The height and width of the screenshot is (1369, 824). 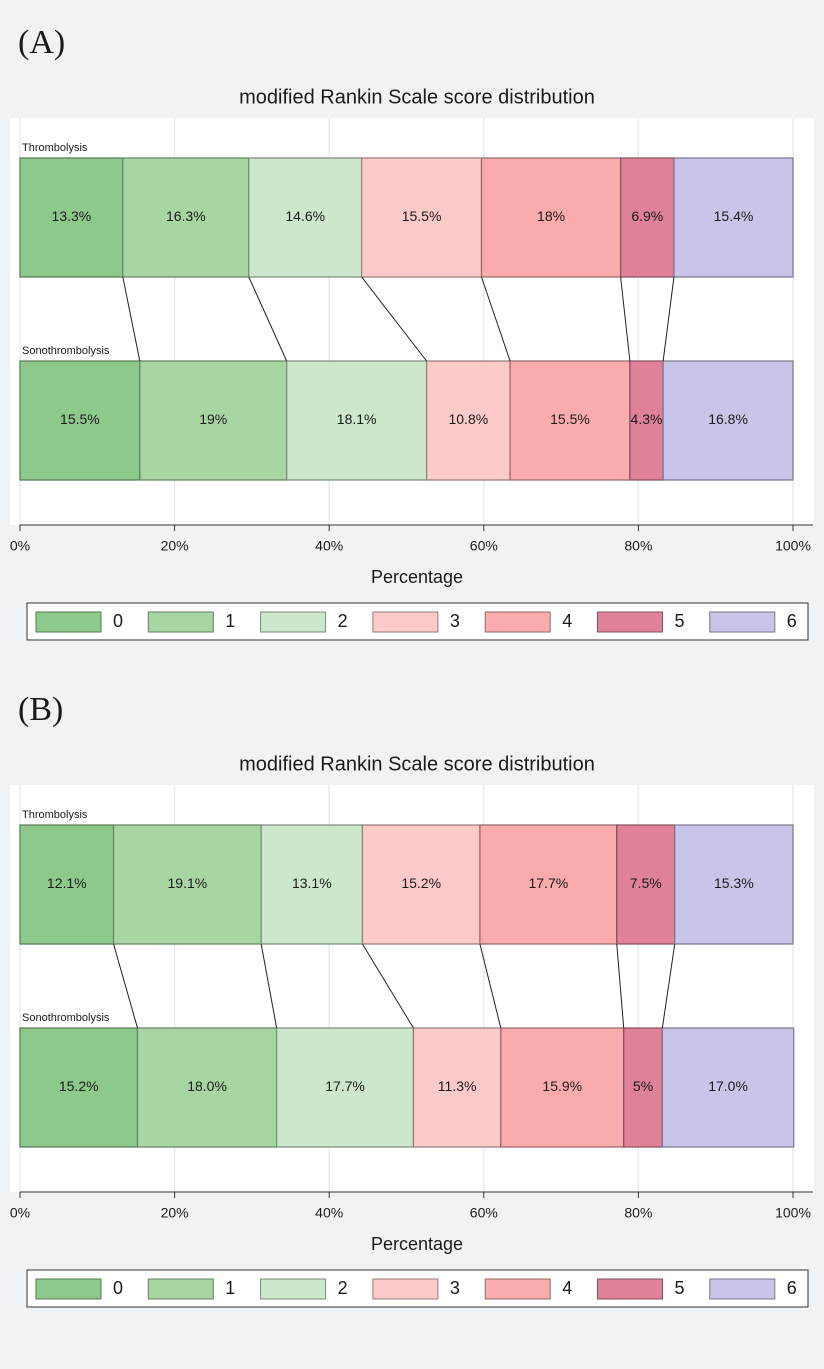 I want to click on value-label: 18%, so click(x=551, y=216).